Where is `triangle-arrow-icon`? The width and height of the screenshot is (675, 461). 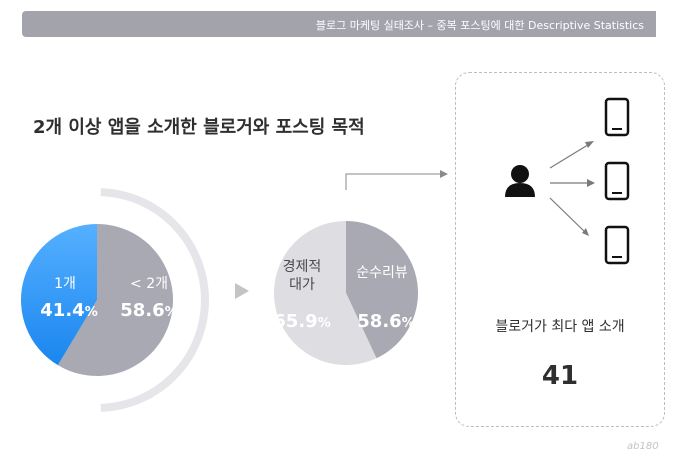 triangle-arrow-icon is located at coordinates (242, 291).